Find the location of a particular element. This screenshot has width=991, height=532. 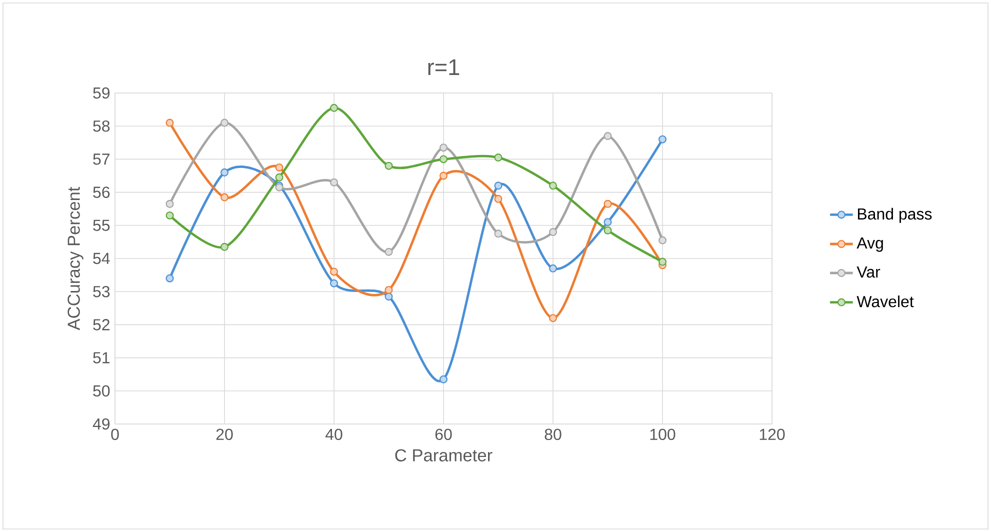

y-tick-label: 51 is located at coordinates (101, 358).